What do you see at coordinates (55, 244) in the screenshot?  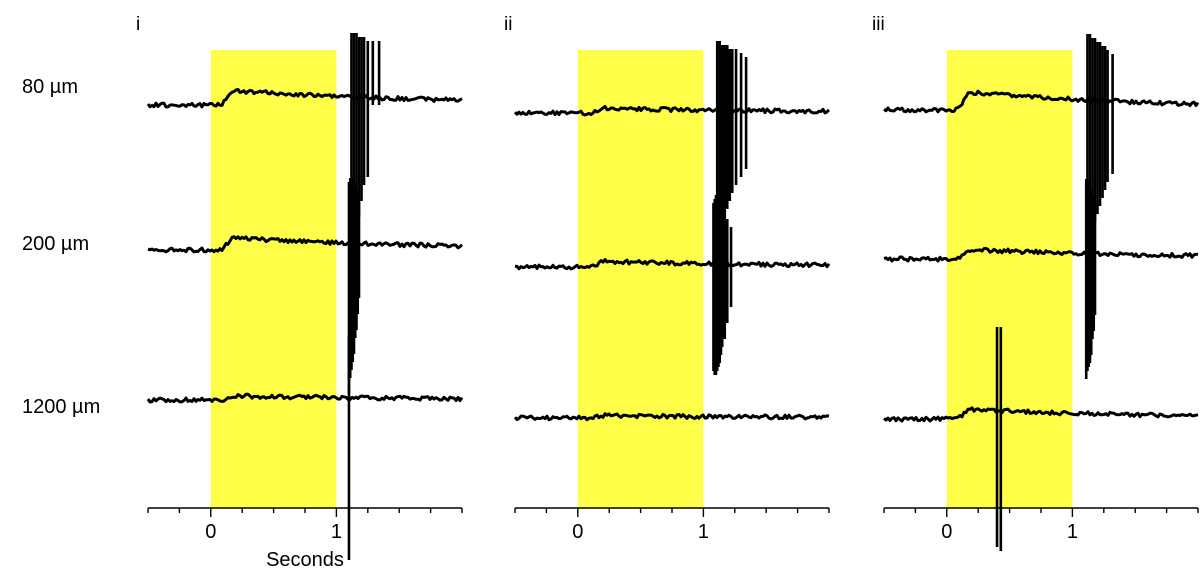 I see `row-label-200um: 200 µm` at bounding box center [55, 244].